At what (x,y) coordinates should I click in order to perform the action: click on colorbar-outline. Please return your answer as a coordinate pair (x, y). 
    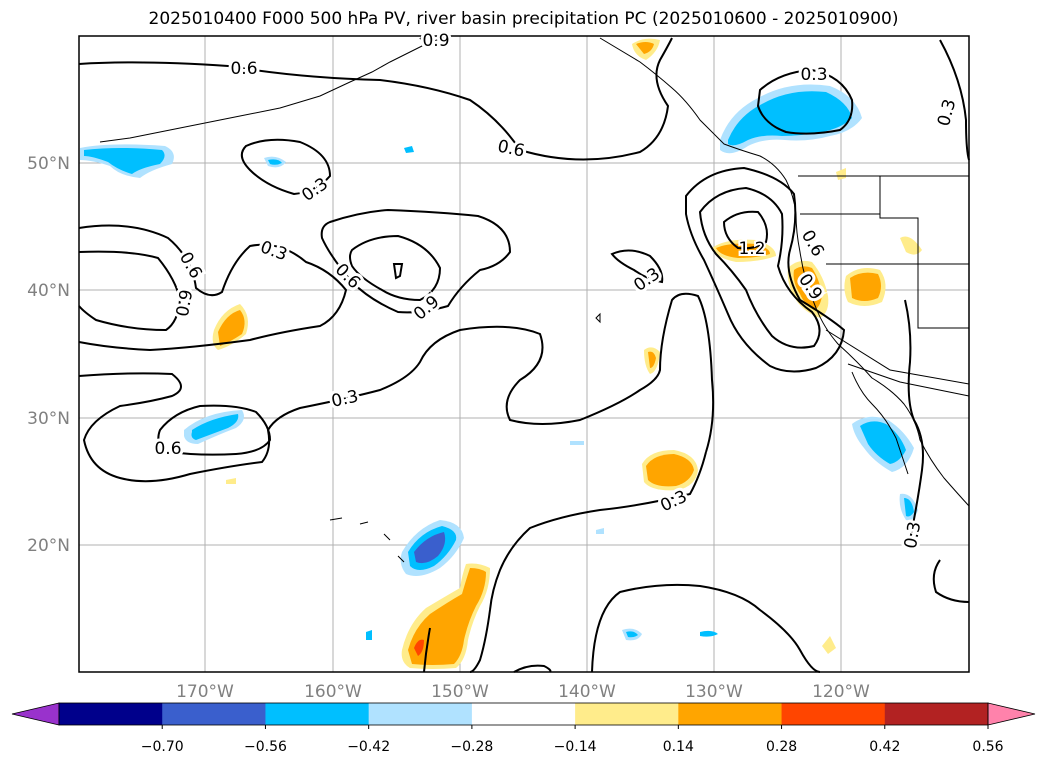
    Looking at the image, I should click on (523, 714).